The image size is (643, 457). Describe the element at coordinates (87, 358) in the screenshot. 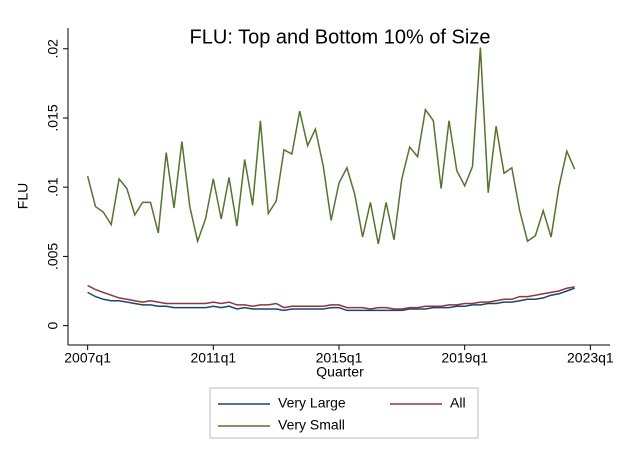

I see `x-tick-label: 2007q1` at that location.